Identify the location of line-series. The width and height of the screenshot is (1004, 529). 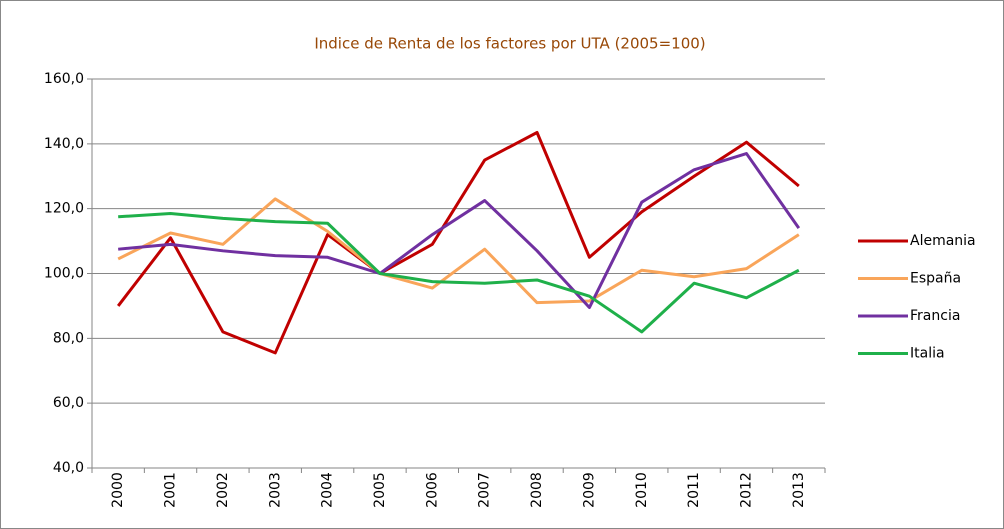
(458, 251).